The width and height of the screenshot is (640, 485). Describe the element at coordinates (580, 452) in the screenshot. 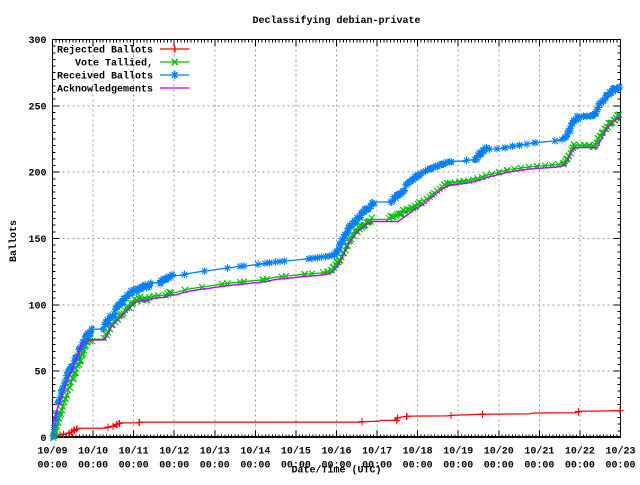

I see `svg-text: 10/22` at that location.